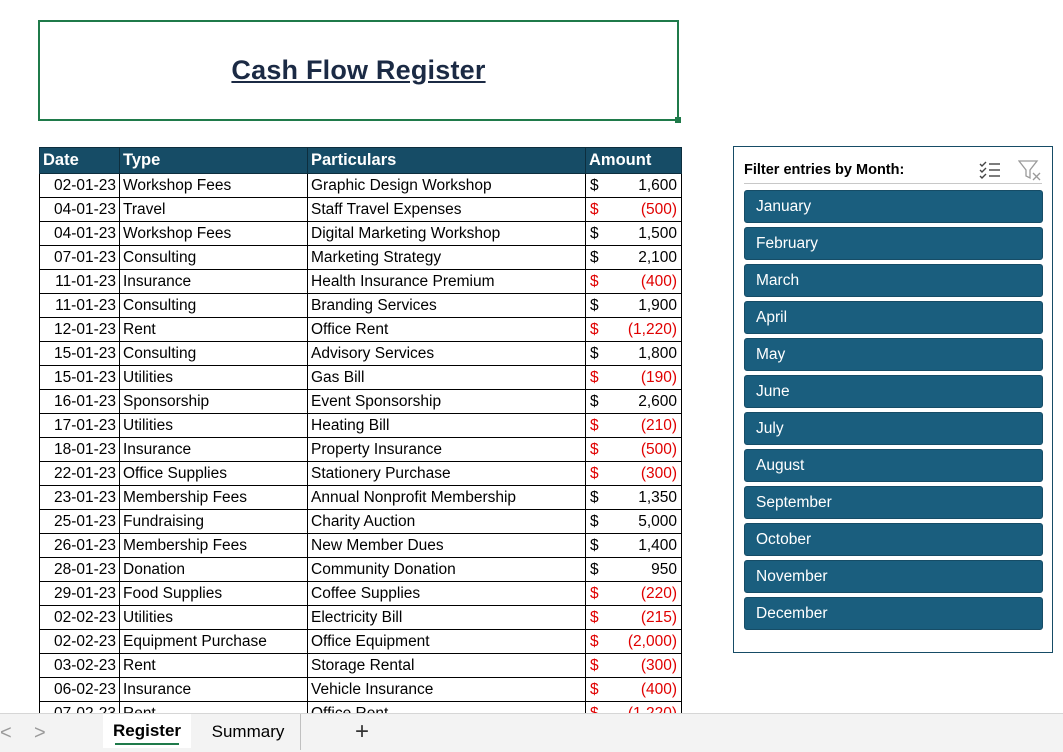  What do you see at coordinates (633, 425) in the screenshot?
I see `cell-amount: $ (210)` at bounding box center [633, 425].